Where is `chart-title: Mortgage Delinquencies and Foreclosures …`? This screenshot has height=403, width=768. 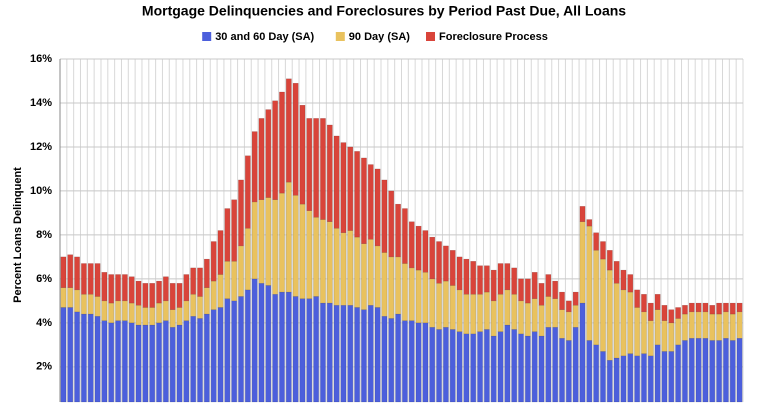
chart-title: Mortgage Delinquencies and Foreclosures … is located at coordinates (384, 11).